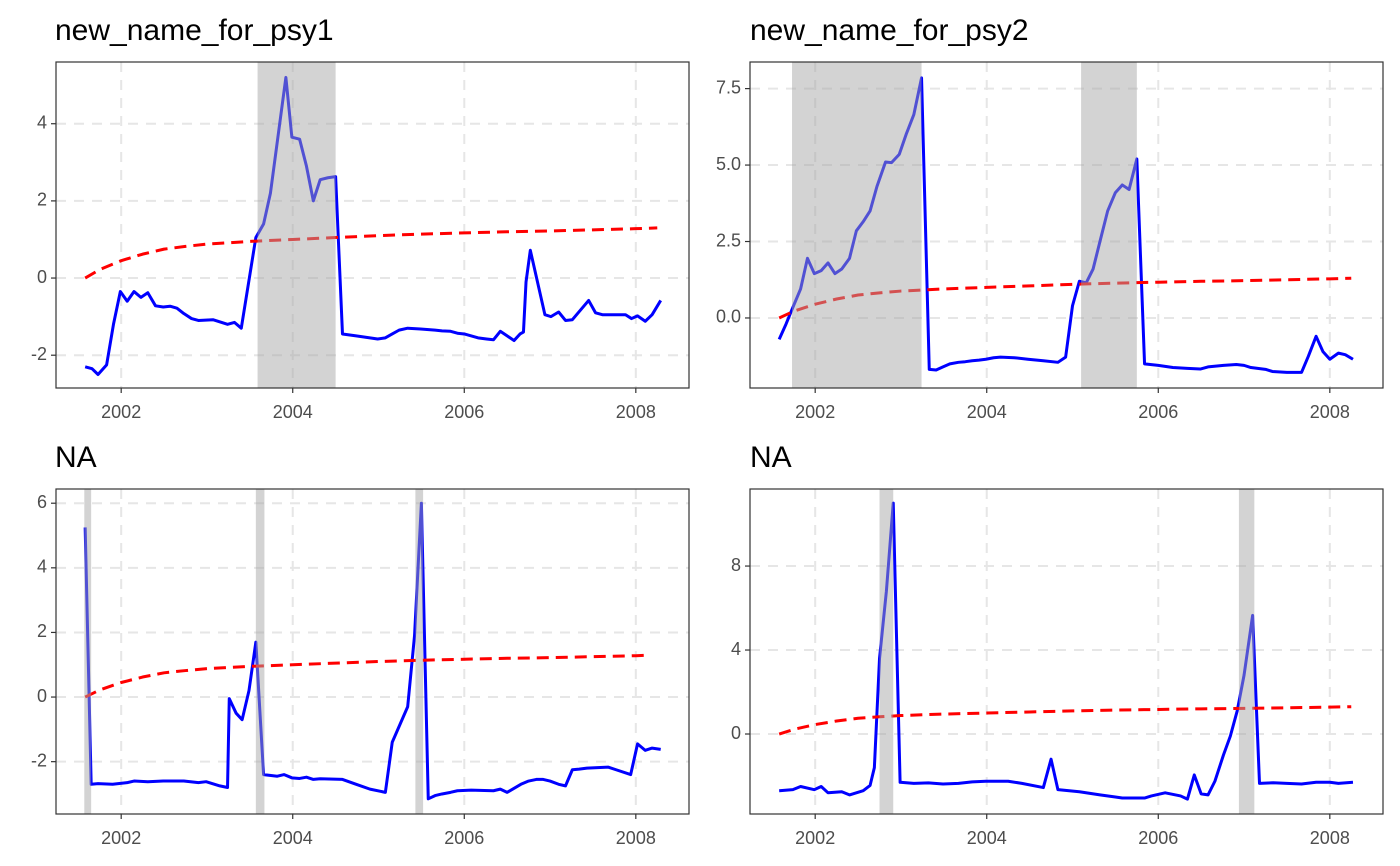 This screenshot has height=866, width=1400. I want to click on y-tick-label: 7.5, so click(728, 87).